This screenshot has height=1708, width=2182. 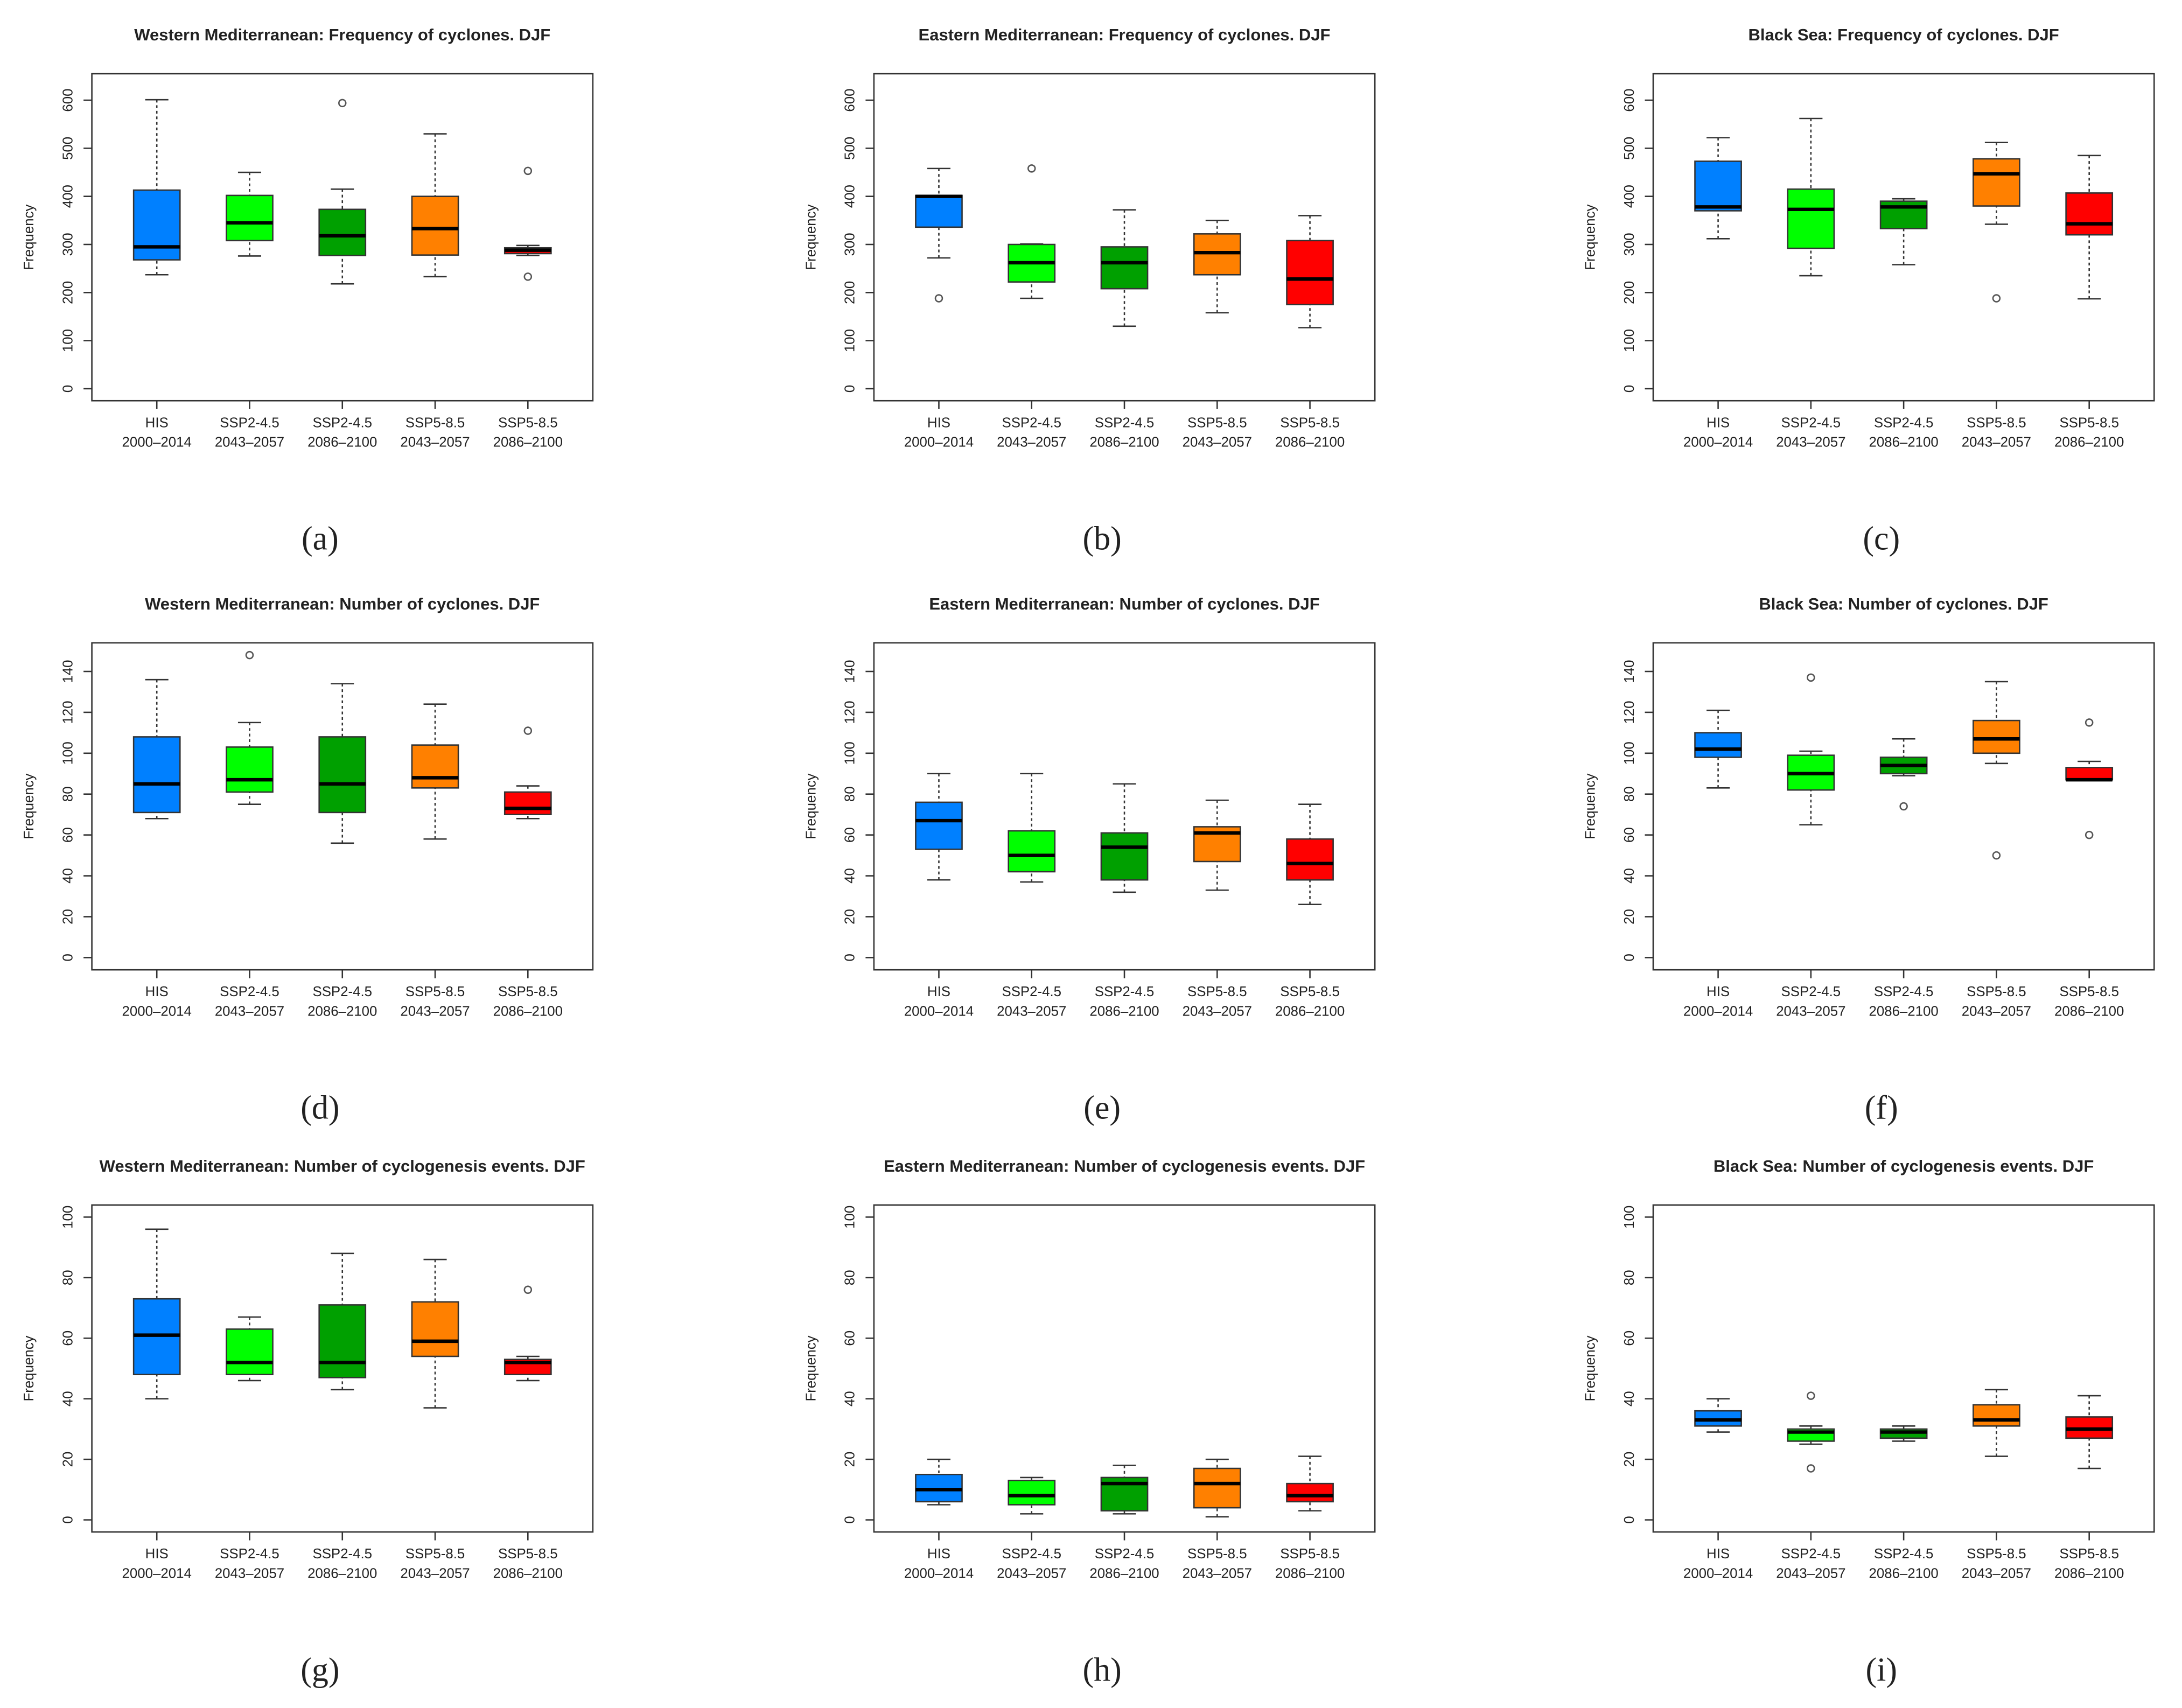 What do you see at coordinates (1102, 539) in the screenshot?
I see `panel-label: (b)` at bounding box center [1102, 539].